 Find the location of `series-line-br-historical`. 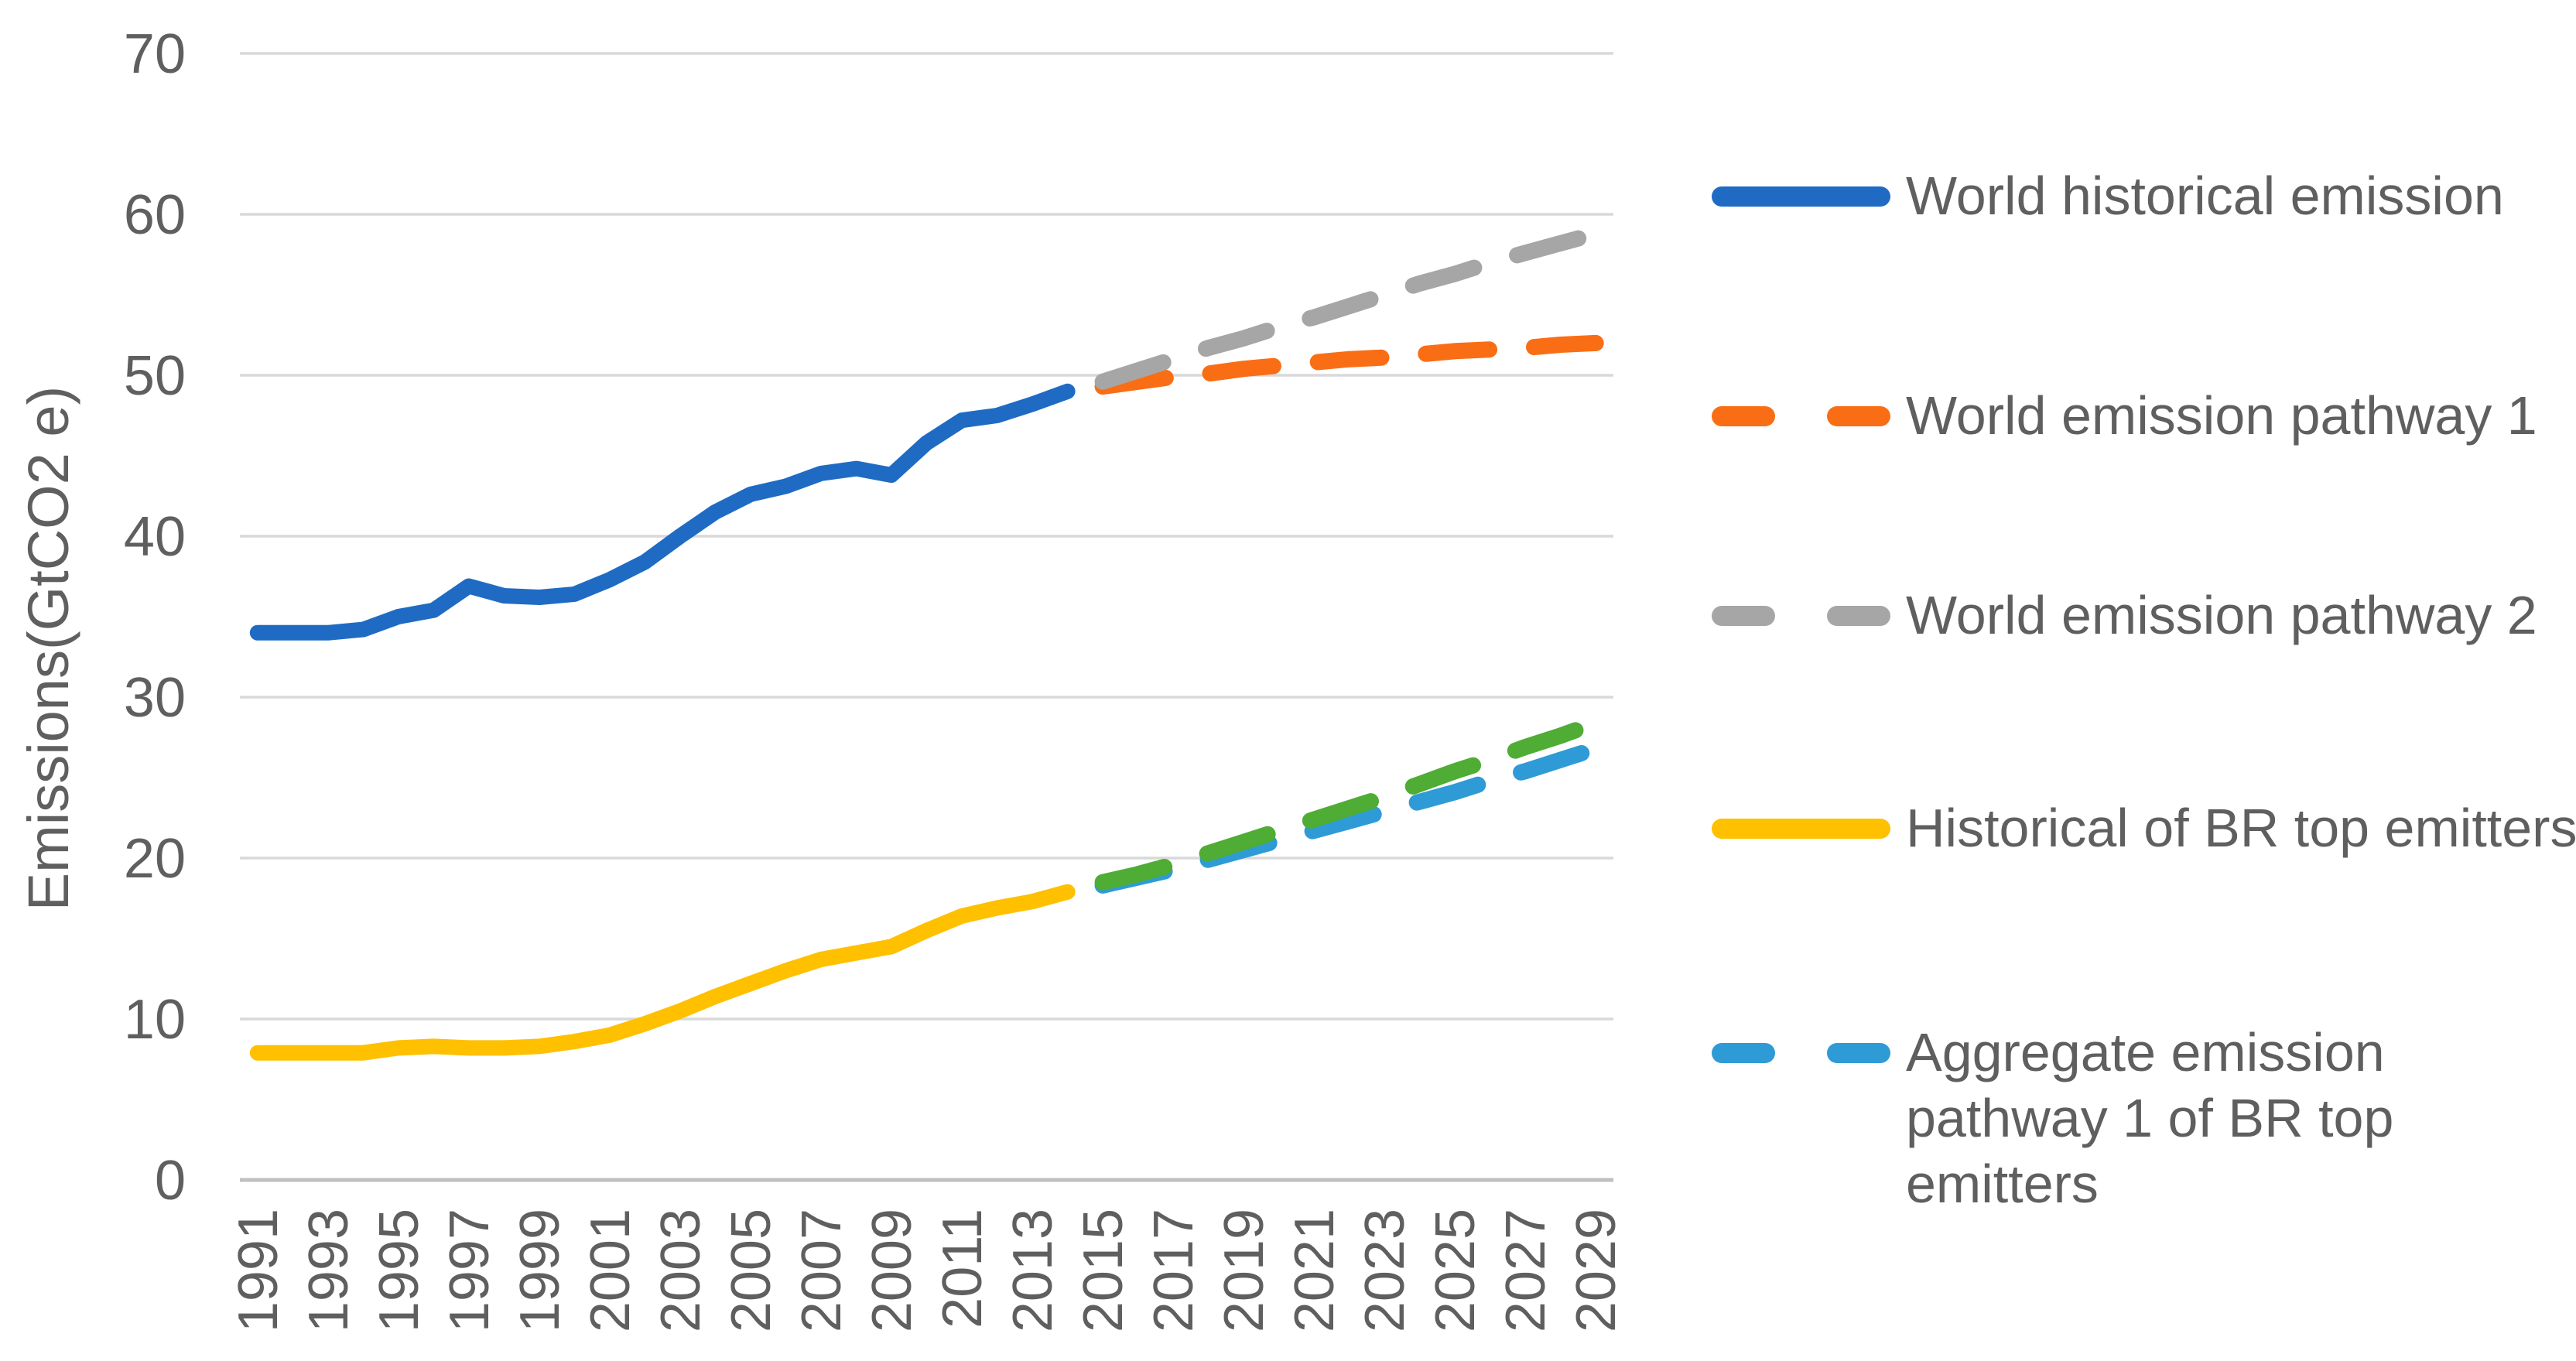

series-line-br-historical is located at coordinates (662, 972).